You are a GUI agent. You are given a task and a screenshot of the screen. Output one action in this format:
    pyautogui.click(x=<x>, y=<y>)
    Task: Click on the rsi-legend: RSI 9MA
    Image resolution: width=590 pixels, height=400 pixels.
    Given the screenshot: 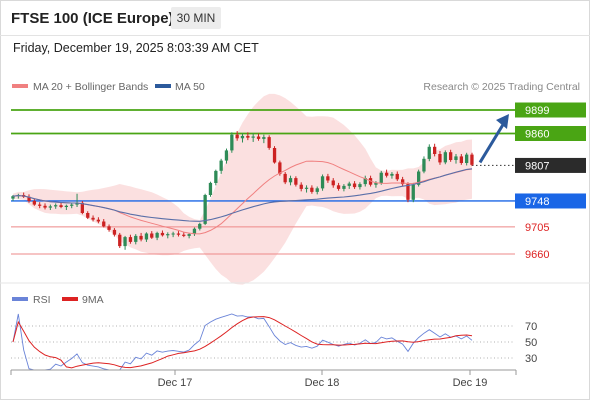 What is the action you would take?
    pyautogui.click(x=58, y=300)
    